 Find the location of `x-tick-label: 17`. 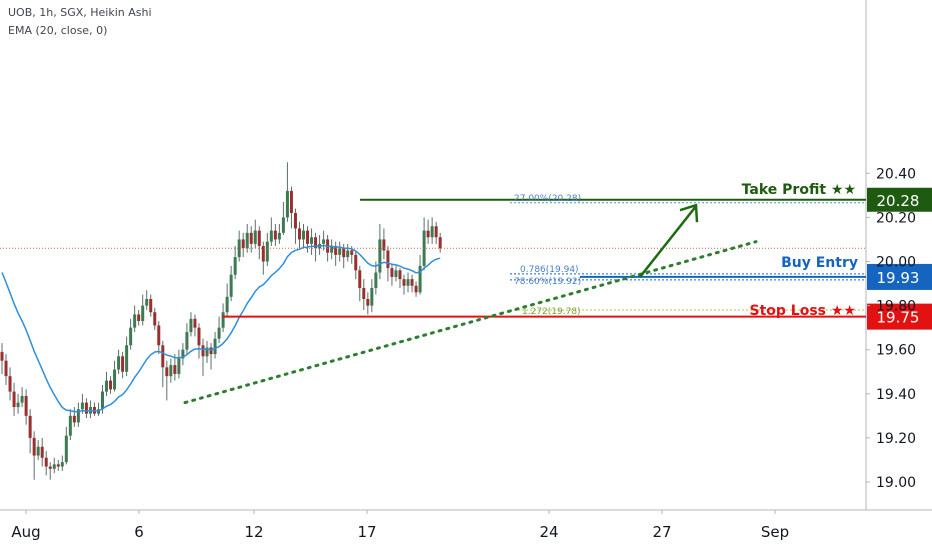

x-tick-label: 17 is located at coordinates (366, 532).